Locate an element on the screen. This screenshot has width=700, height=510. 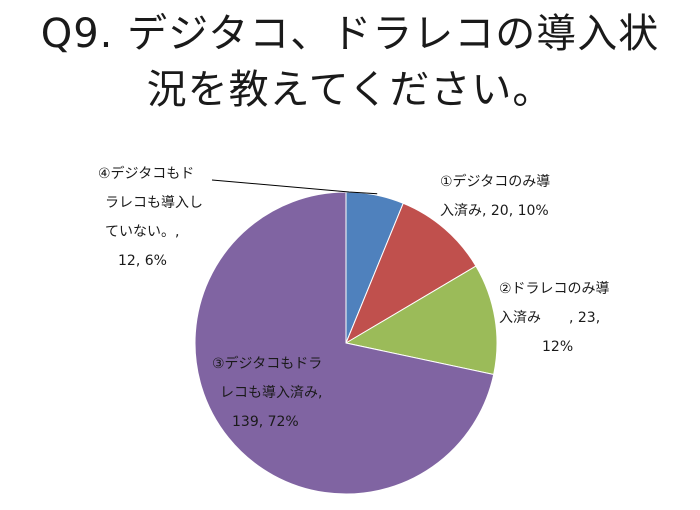
slice-digitaco-only is located at coordinates (410, 273).